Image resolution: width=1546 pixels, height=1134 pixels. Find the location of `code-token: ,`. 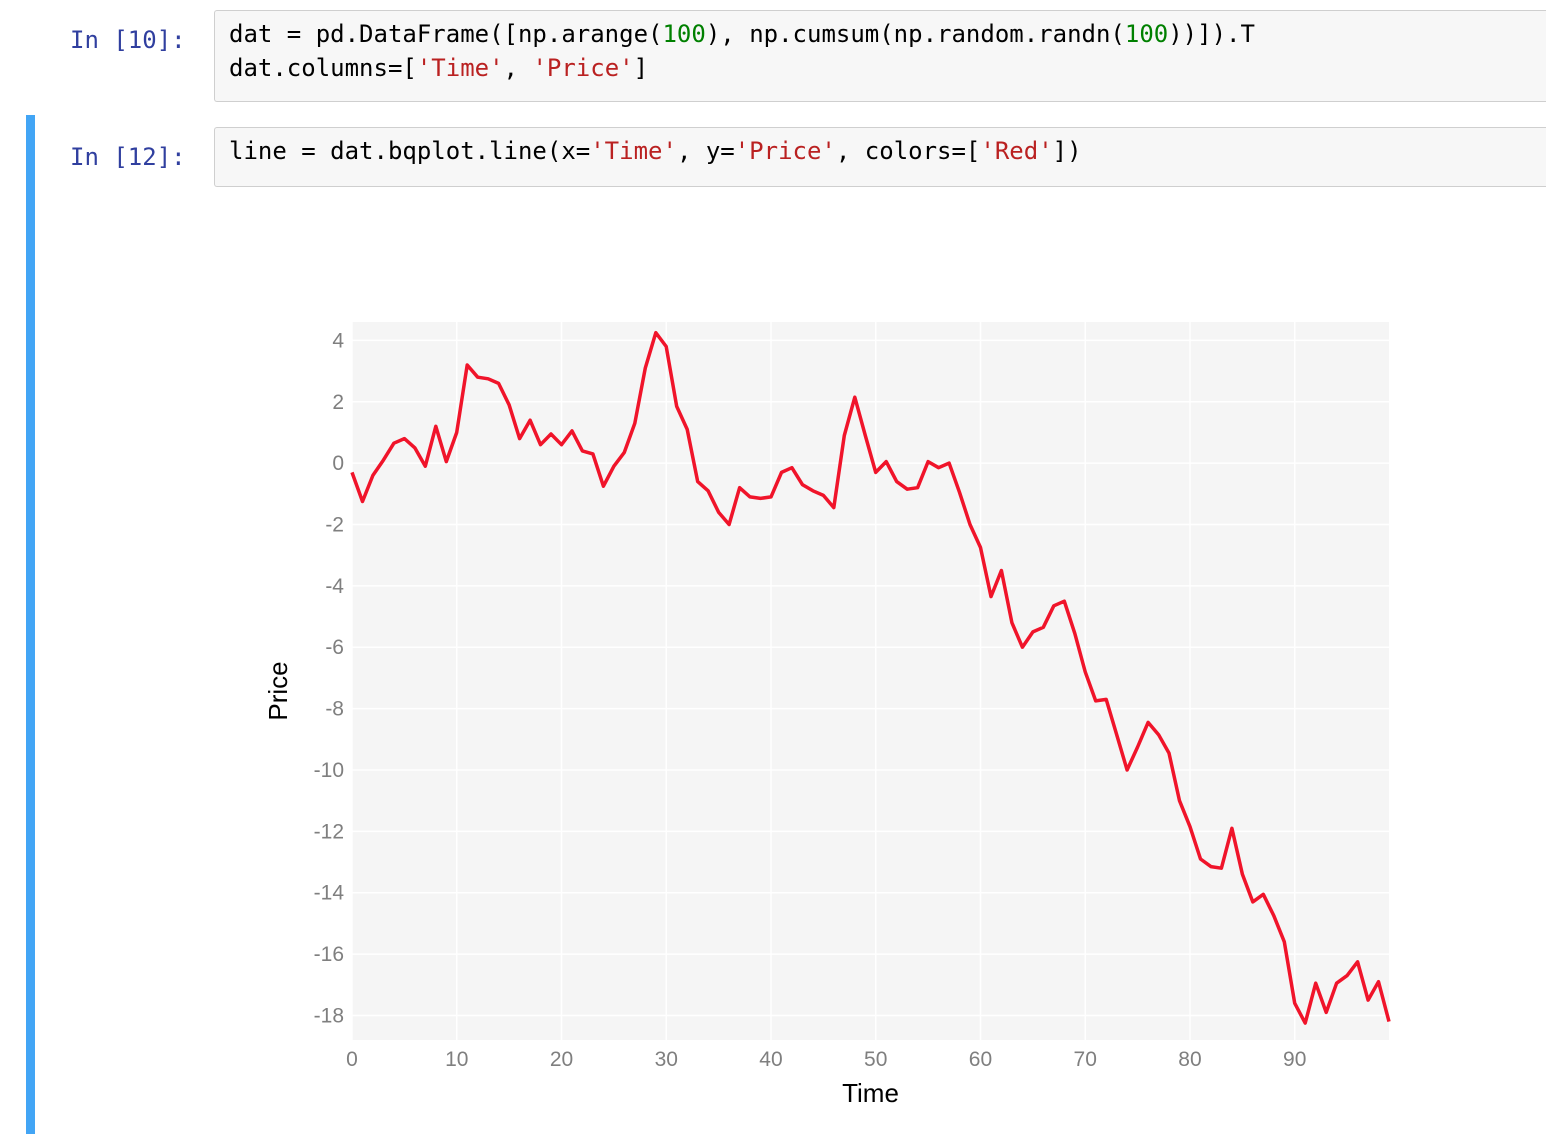

code-token: , is located at coordinates (518, 68).